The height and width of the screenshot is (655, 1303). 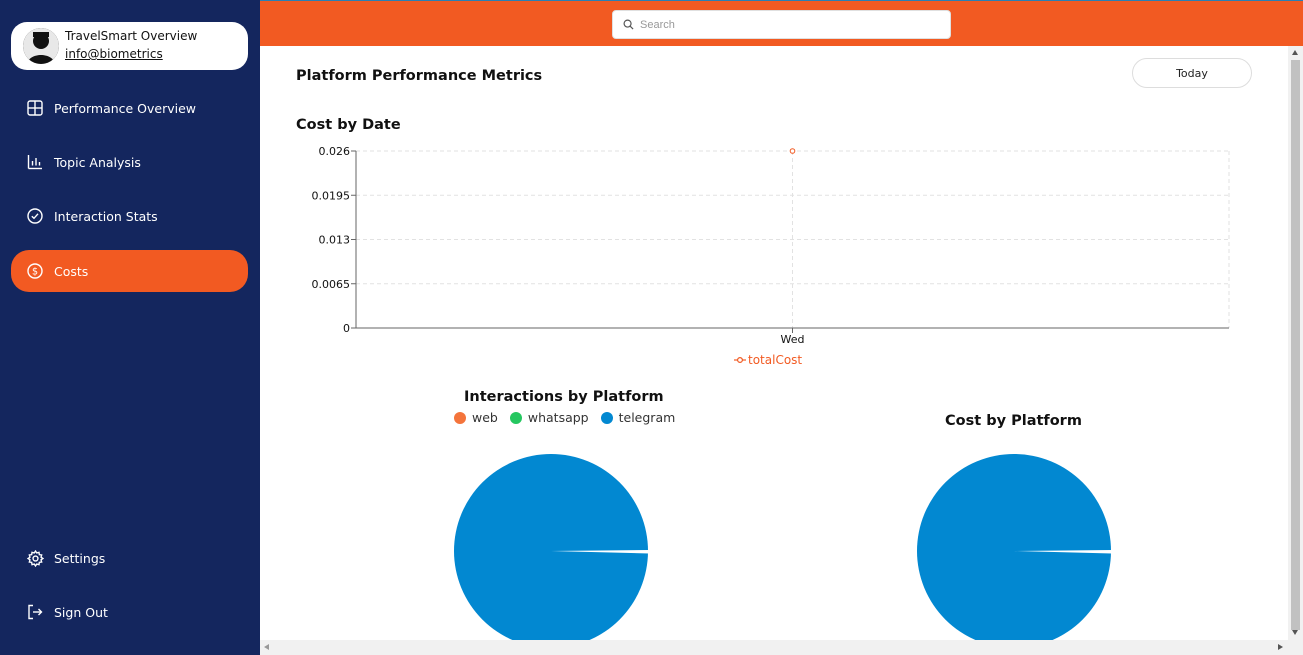 What do you see at coordinates (1295, 647) in the screenshot?
I see `scrollbar-corner` at bounding box center [1295, 647].